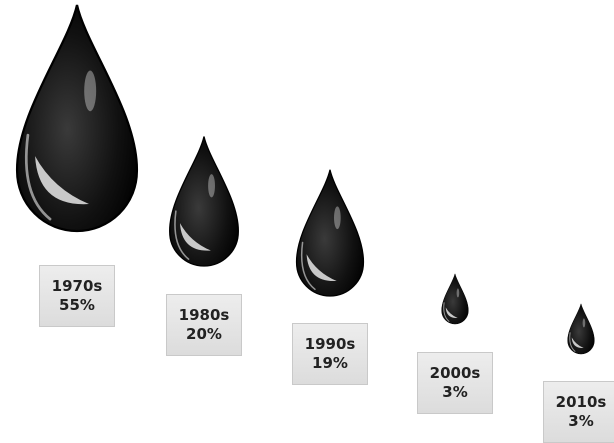  I want to click on category-label-box: 2000s 3%, so click(455, 383).